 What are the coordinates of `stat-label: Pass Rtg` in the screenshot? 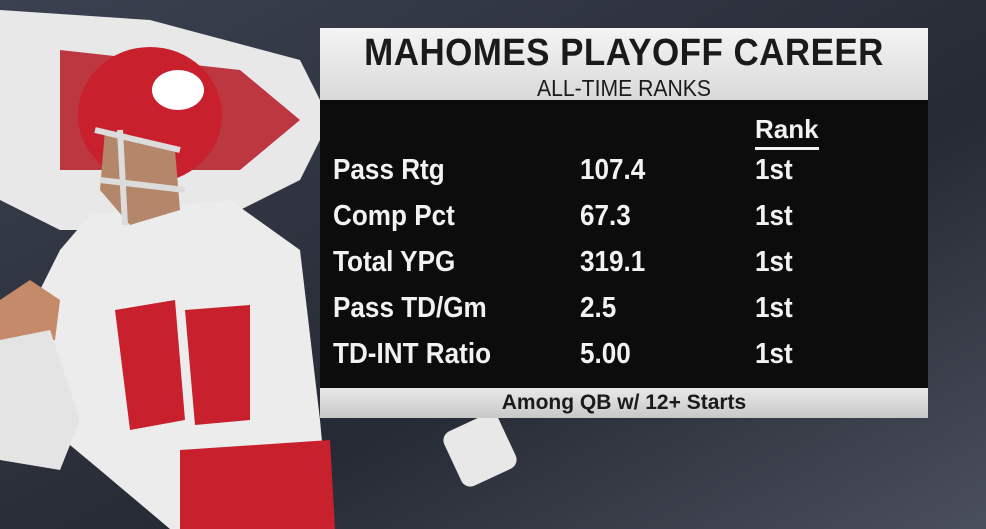 It's located at (389, 170).